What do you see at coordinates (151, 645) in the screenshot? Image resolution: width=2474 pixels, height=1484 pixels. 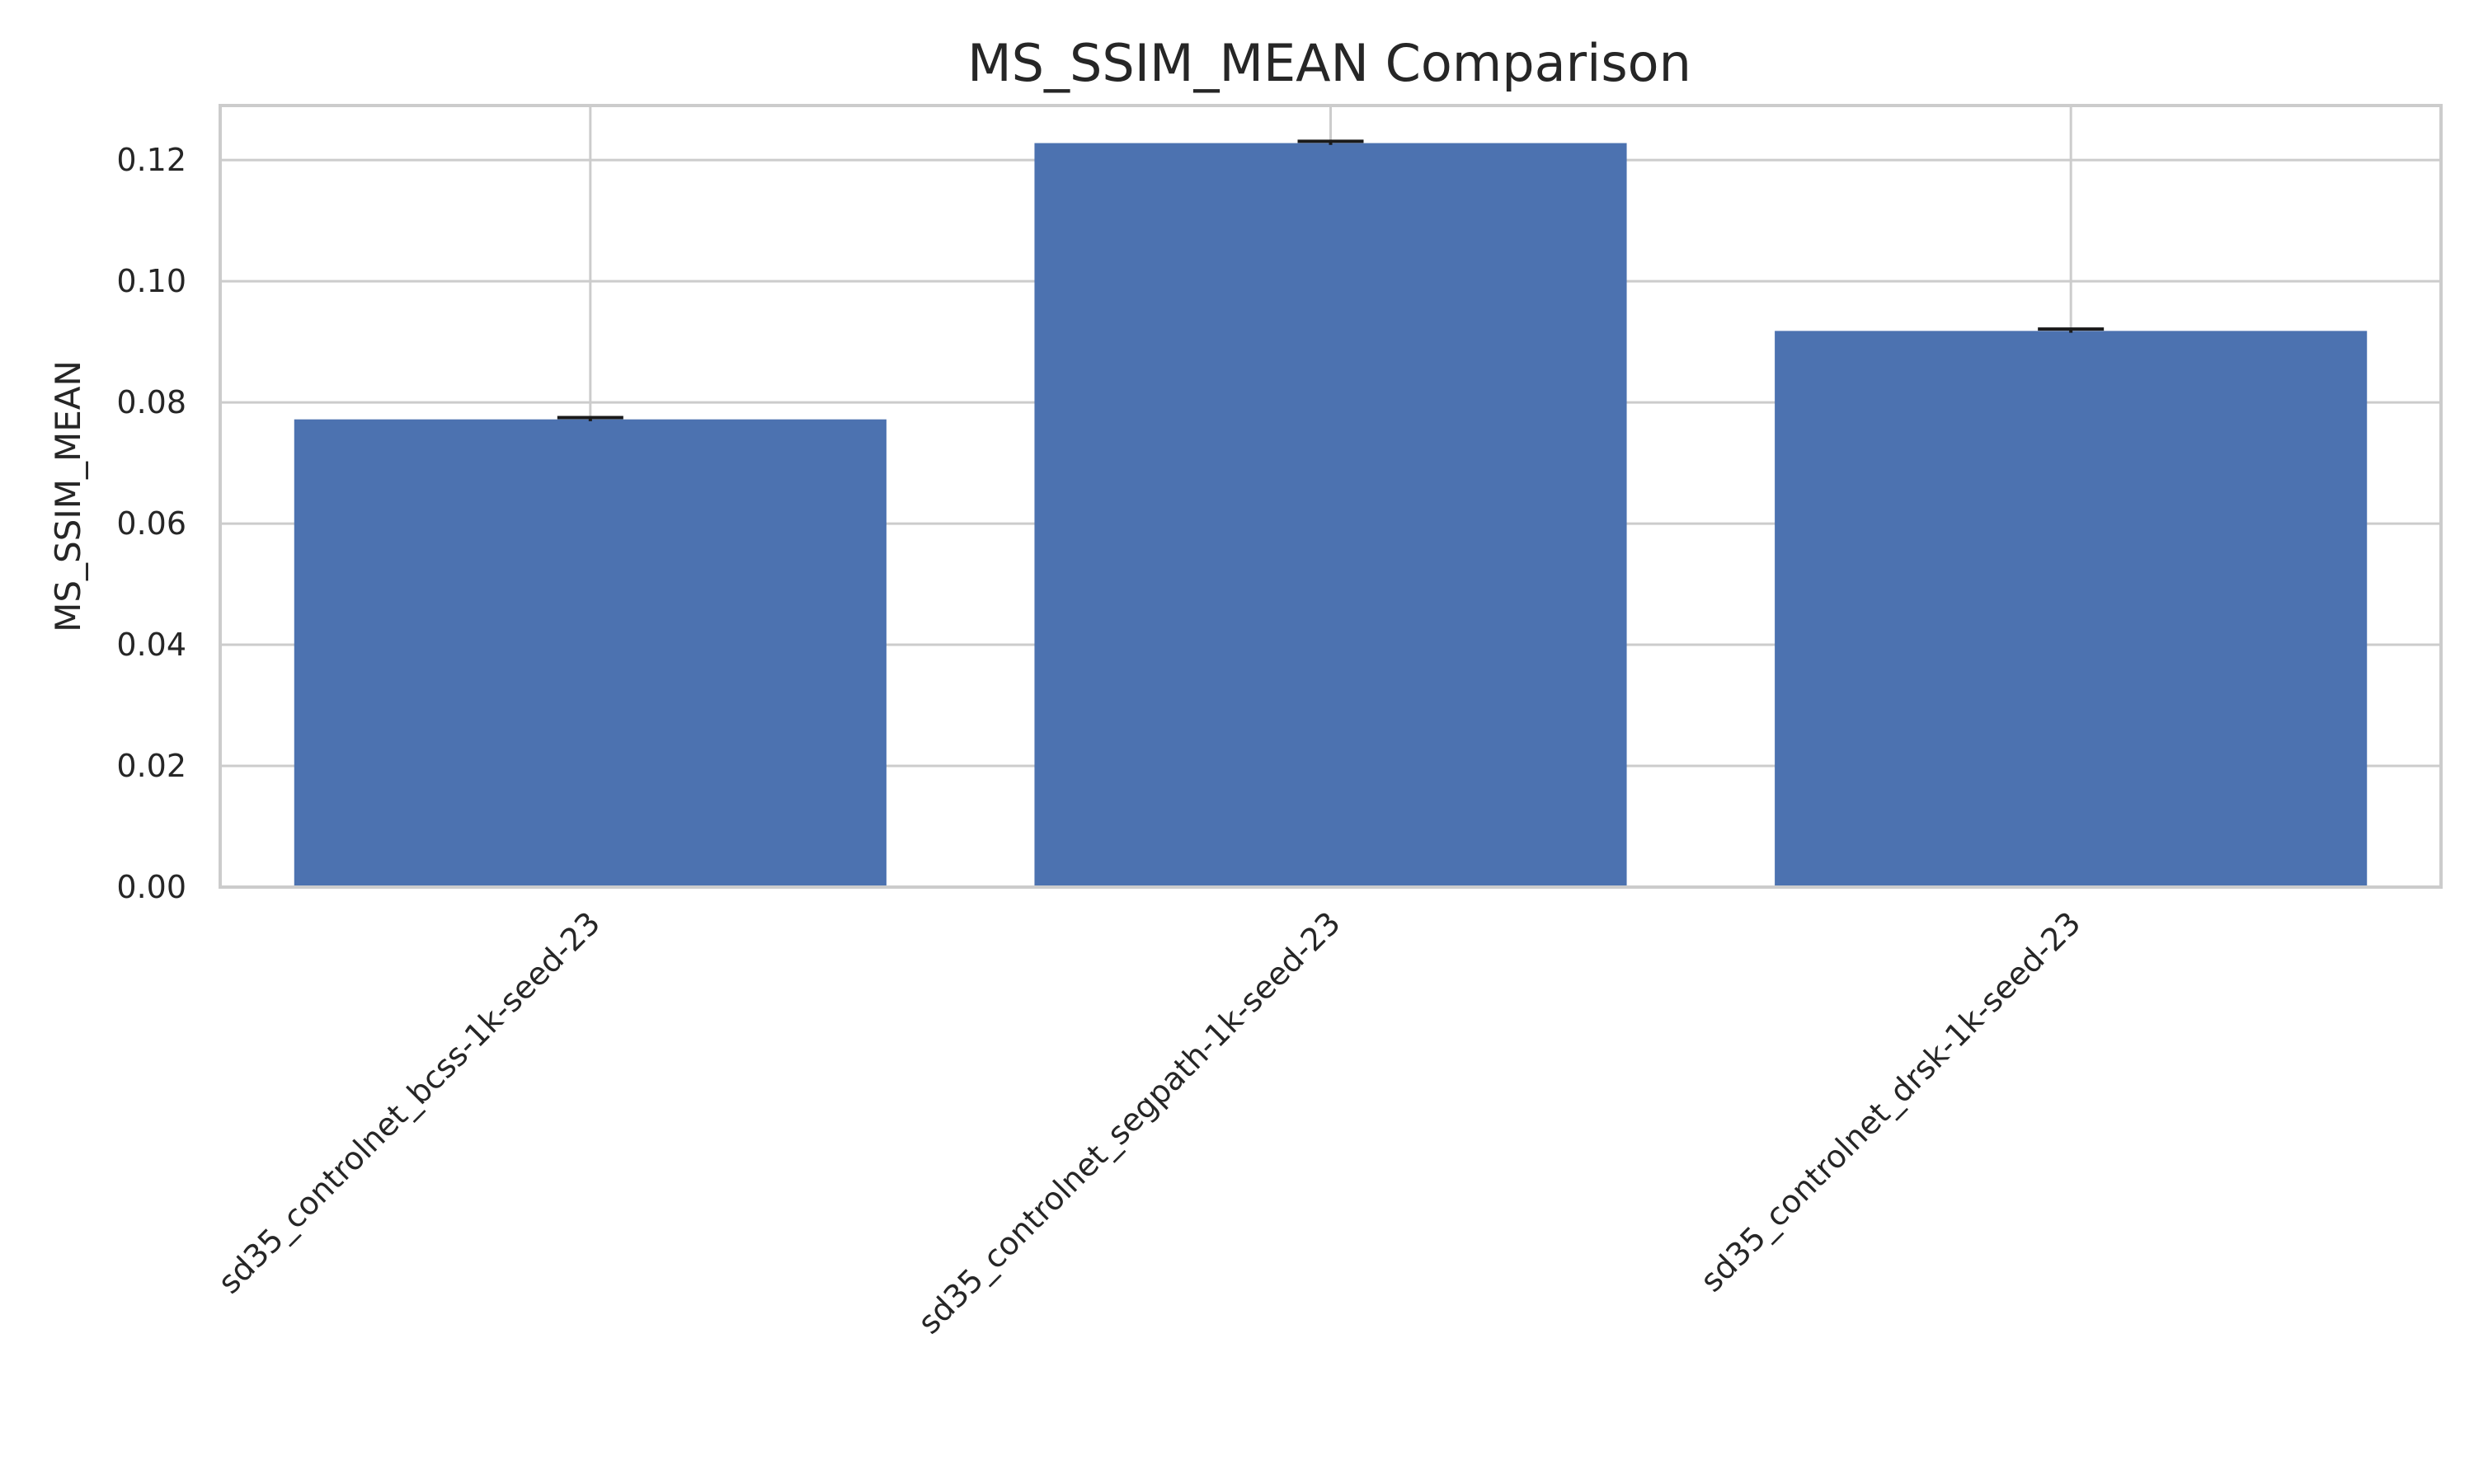 I see `y-tick-label: 0.04` at bounding box center [151, 645].